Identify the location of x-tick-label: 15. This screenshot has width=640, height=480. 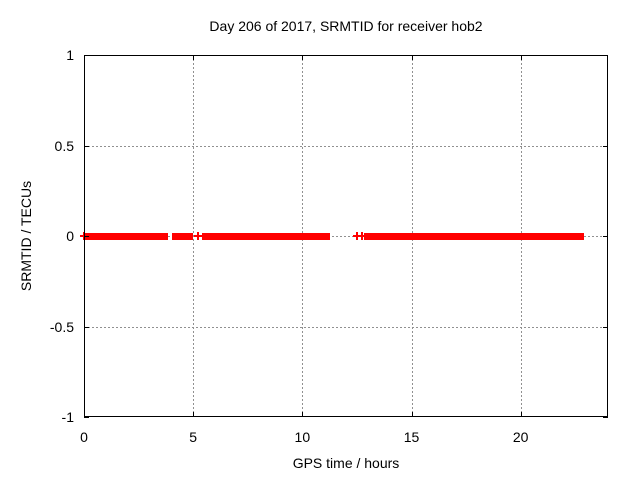
(411, 437).